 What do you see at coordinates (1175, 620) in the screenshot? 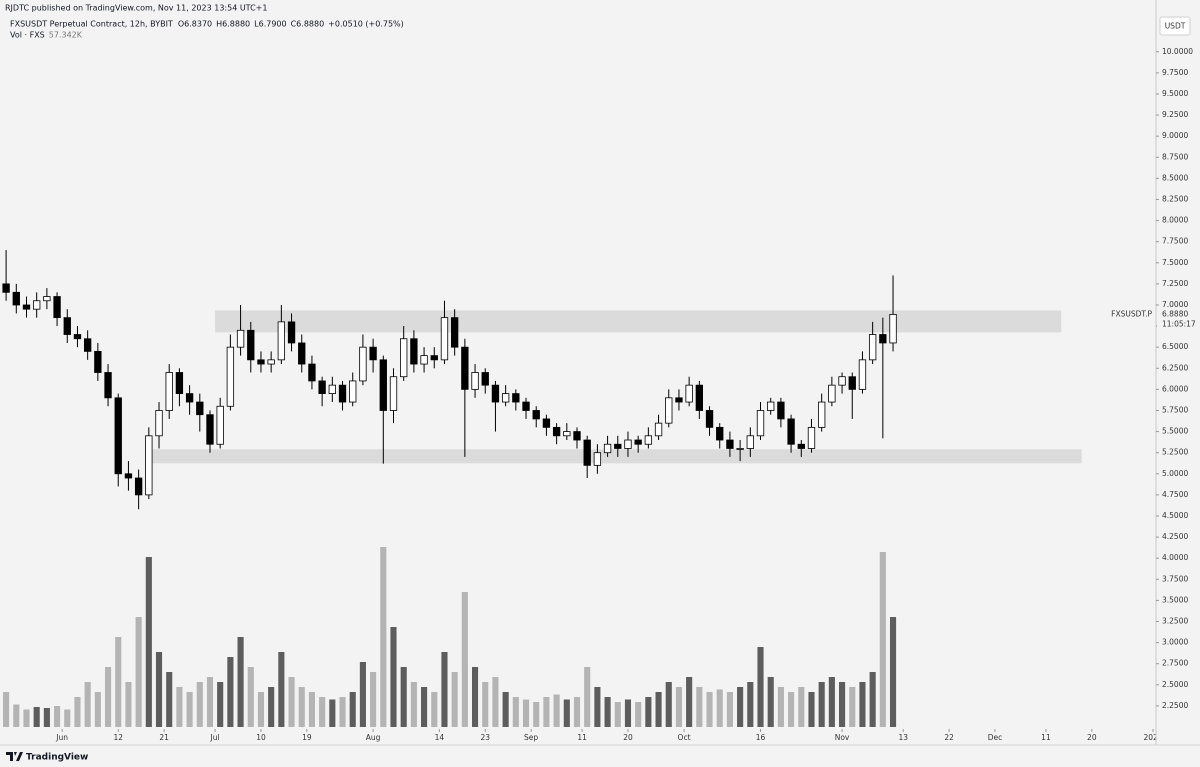
I see `y-tick-label: 3.2500` at bounding box center [1175, 620].